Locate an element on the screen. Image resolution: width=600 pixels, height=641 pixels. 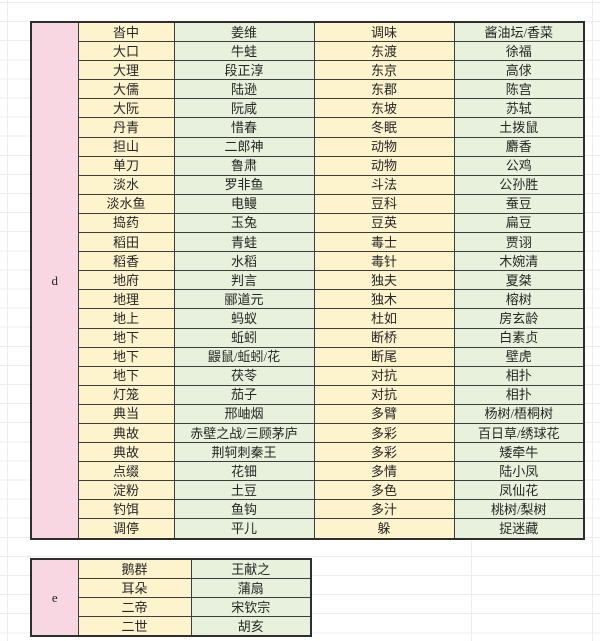
table-cell: 王献之 is located at coordinates (251, 569).